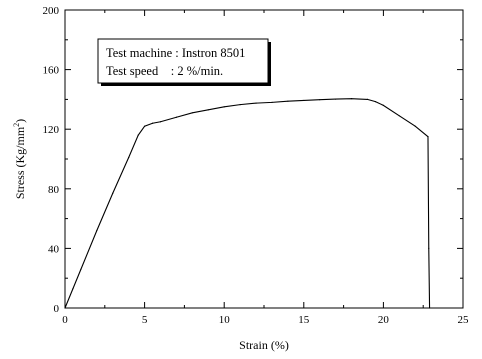 The image size is (482, 359). What do you see at coordinates (304, 320) in the screenshot?
I see `x-tick-label: 15` at bounding box center [304, 320].